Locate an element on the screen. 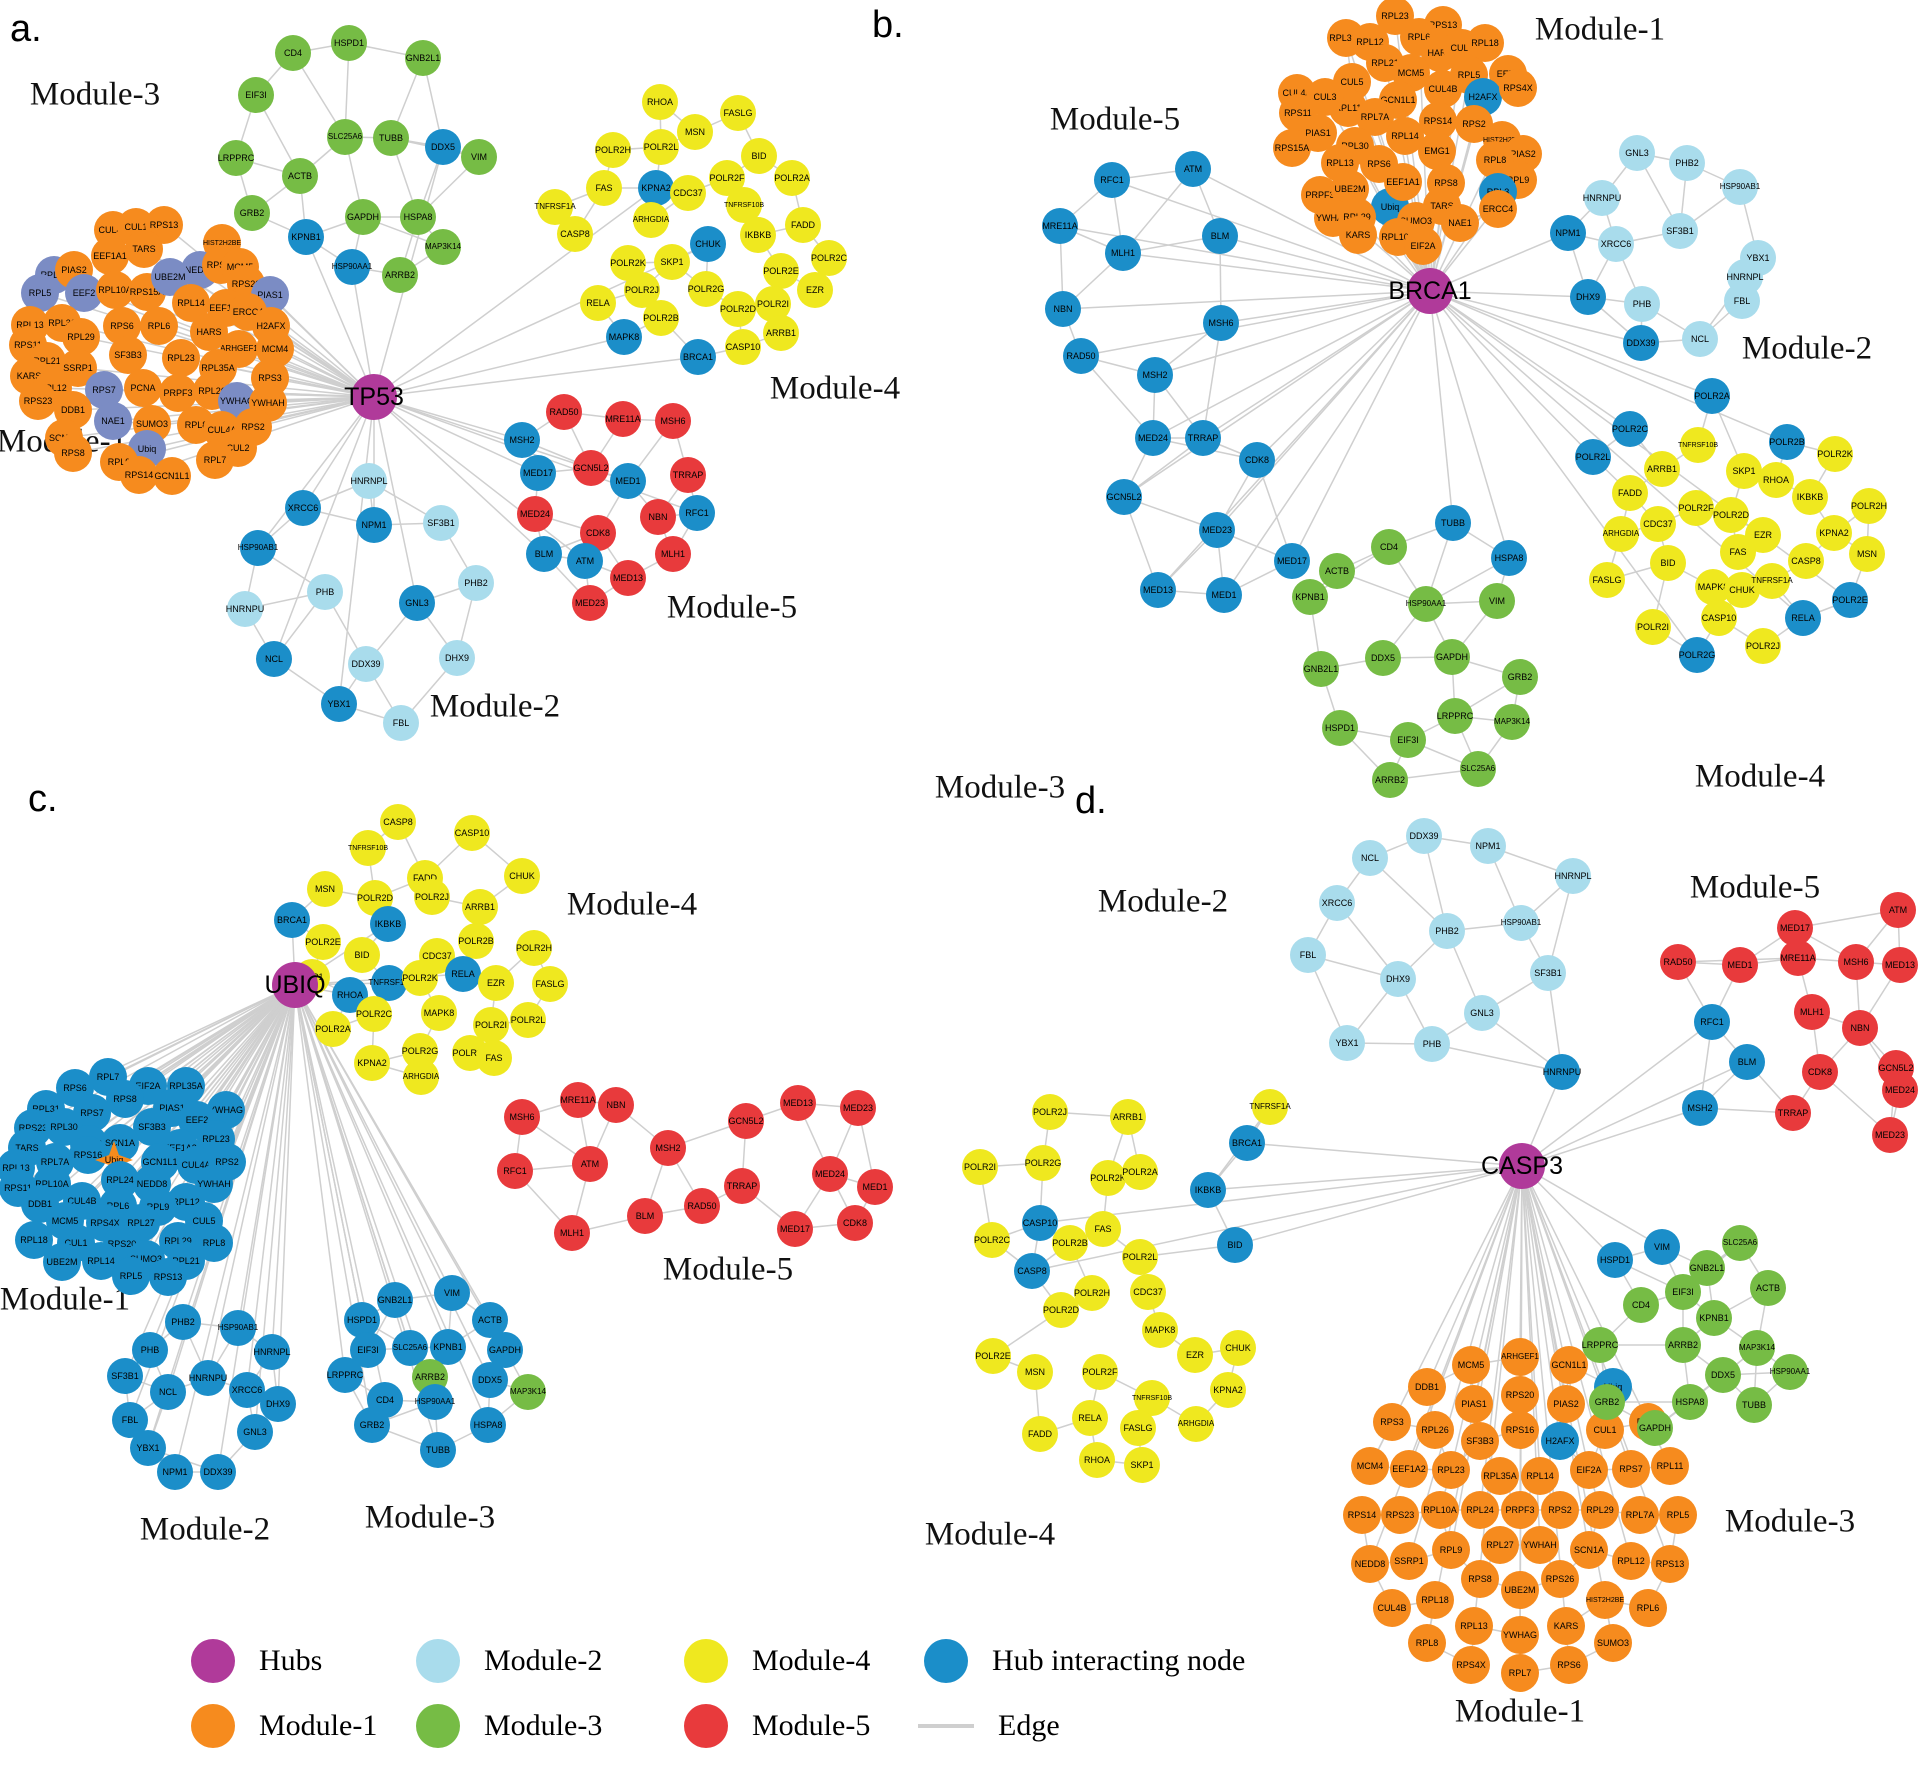 The height and width of the screenshot is (1775, 1923). node-xrcc6: XRCC6 is located at coordinates (1337, 903).